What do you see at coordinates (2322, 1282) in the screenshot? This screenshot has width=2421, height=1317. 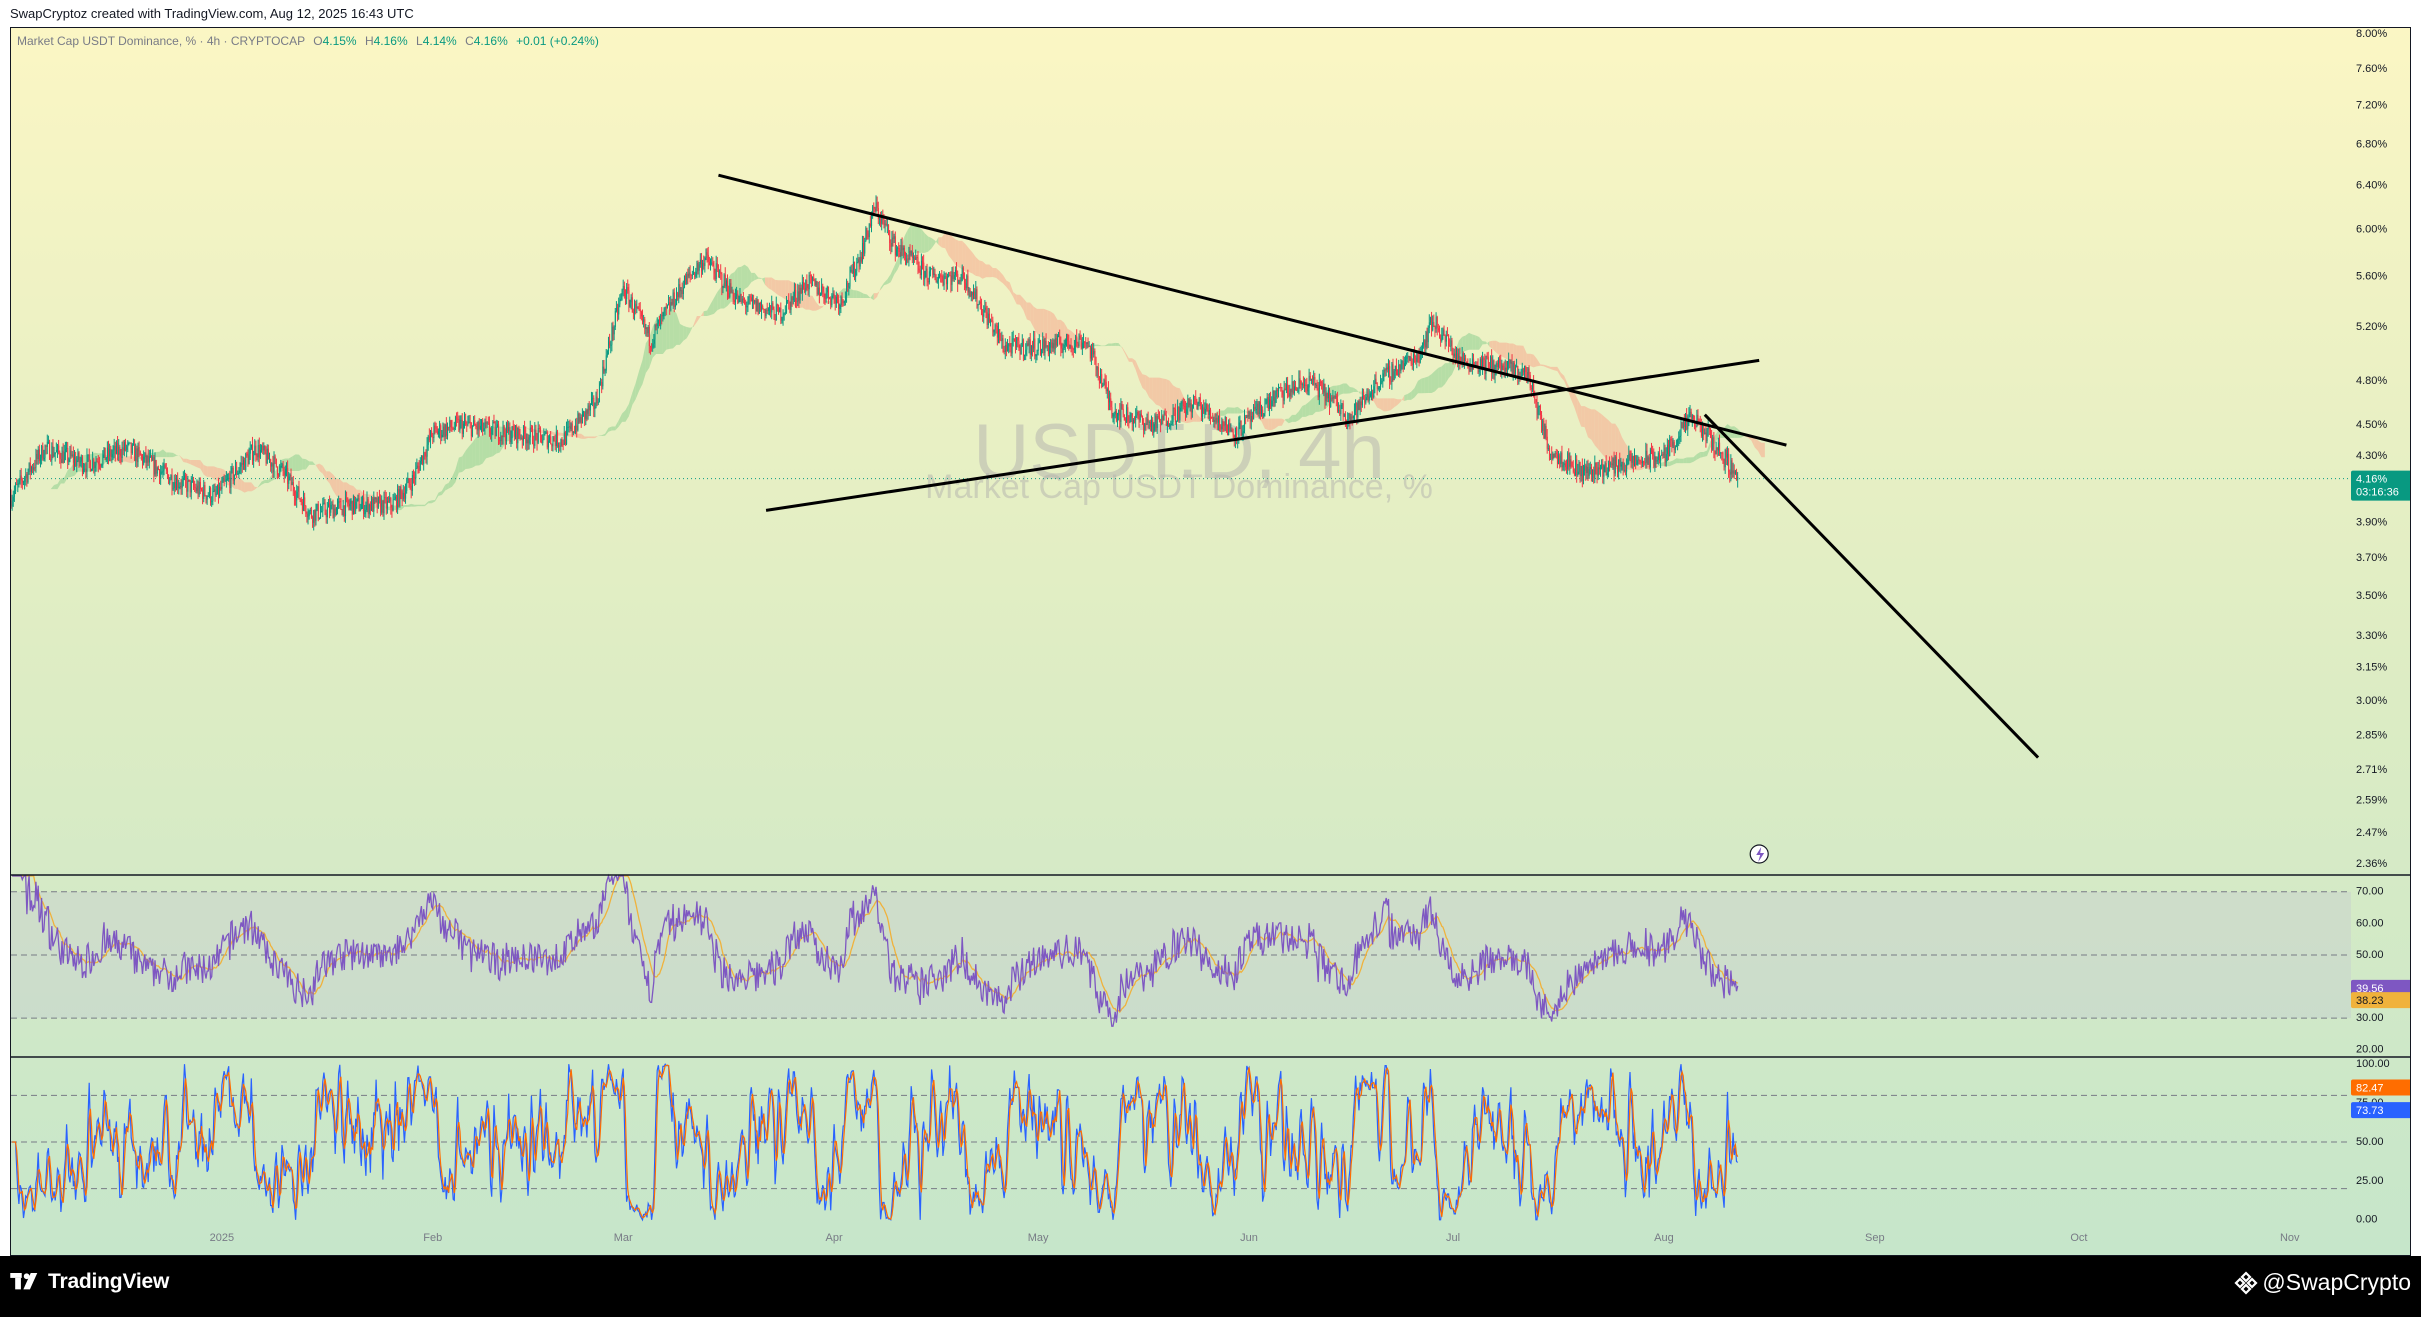 I see `author-handle: @SwapCrypto` at bounding box center [2322, 1282].